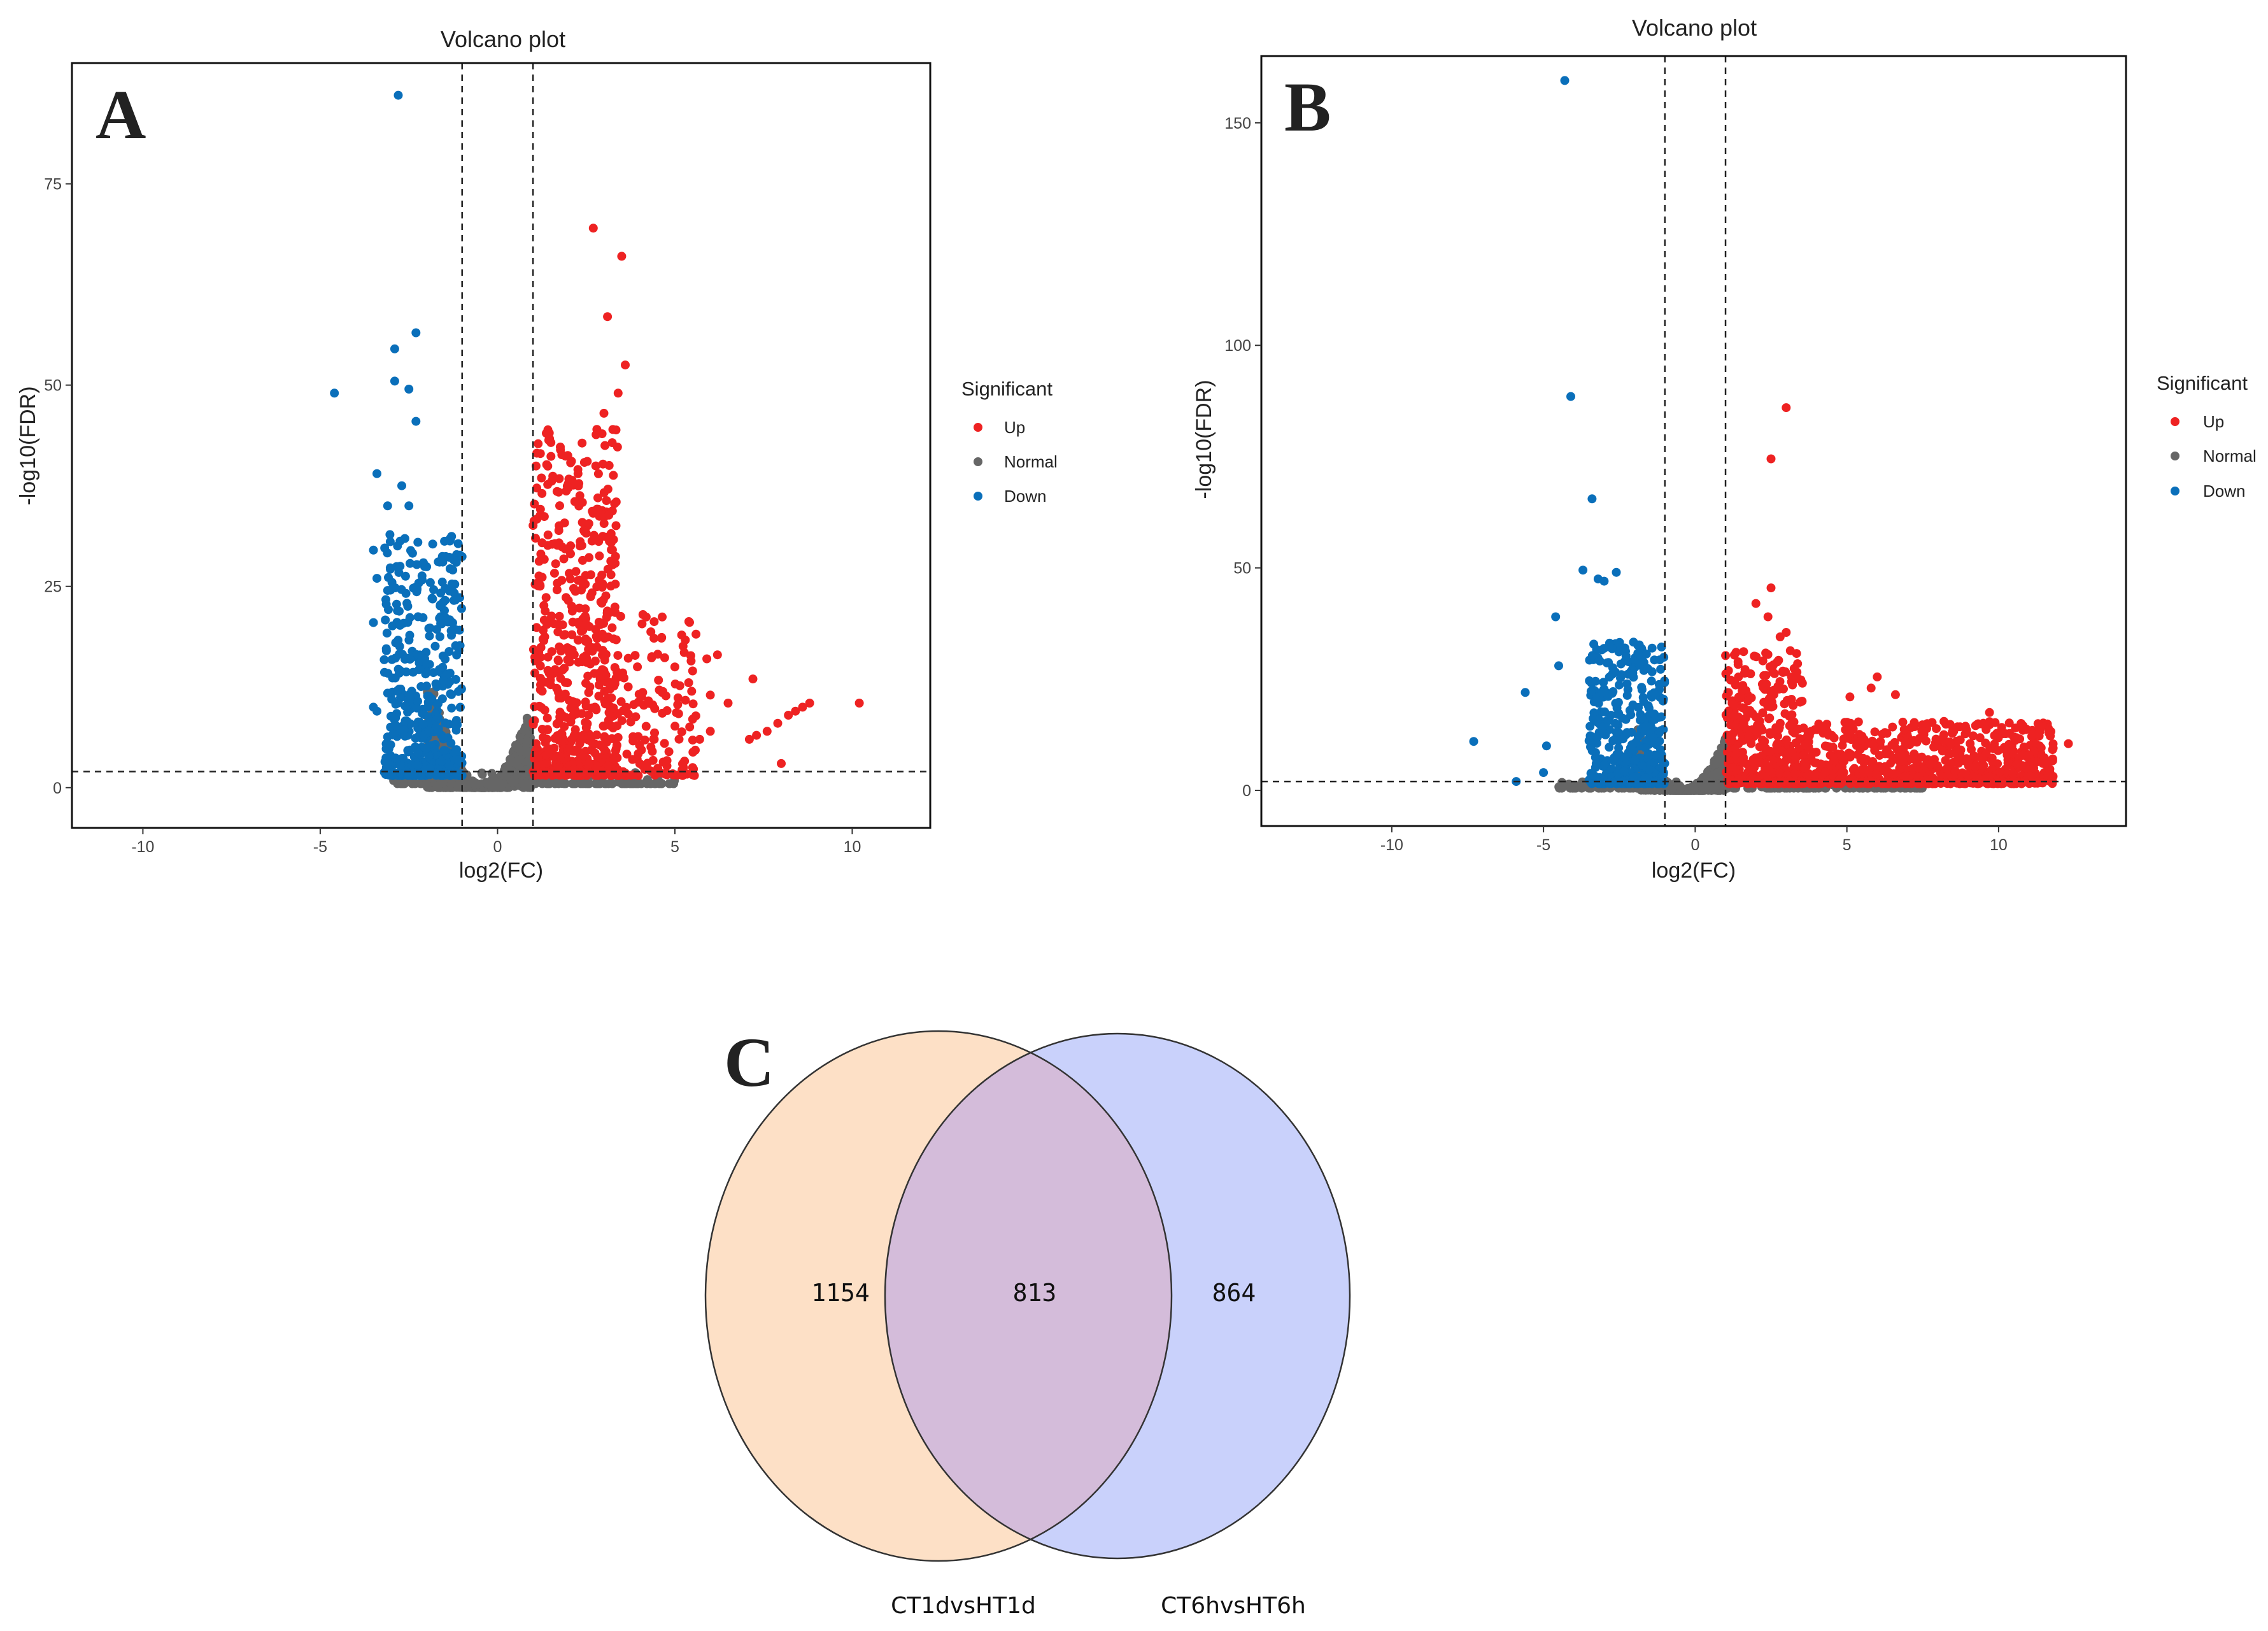  What do you see at coordinates (503, 39) in the screenshot?
I see `plot-a-title: Volcano plot` at bounding box center [503, 39].